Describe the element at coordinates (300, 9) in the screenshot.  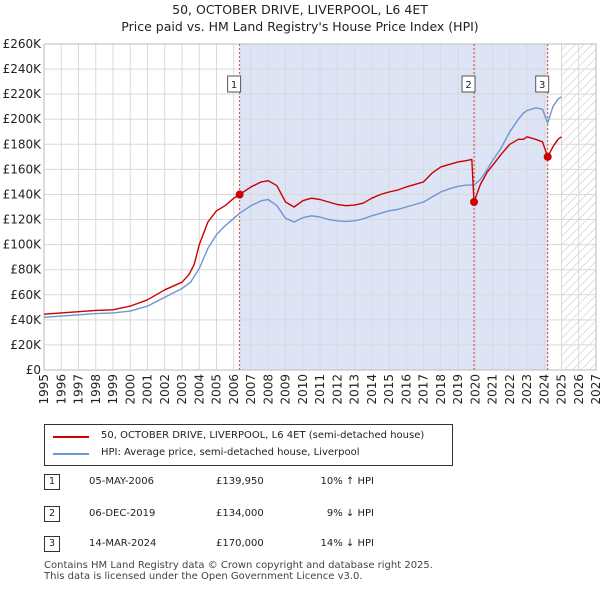
I see `chart-title: 50, OCTOBER DRIVE, LIVERPOOL, L6 4ET` at that location.